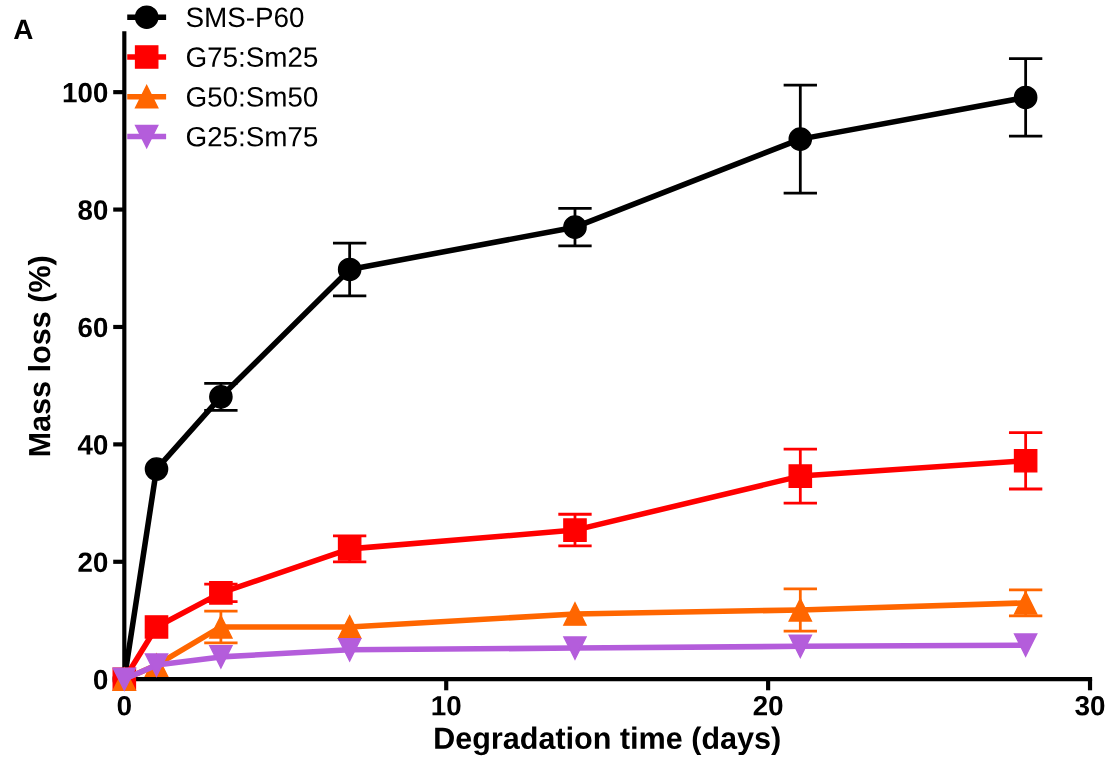 This screenshot has height=778, width=1110. I want to click on y-tick-label: 20, so click(93, 562).